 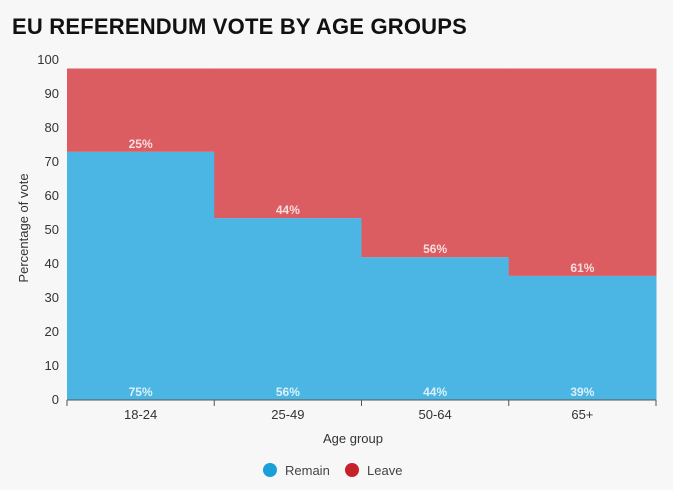 I want to click on data-label-leave-25-49: 44%, so click(x=288, y=210).